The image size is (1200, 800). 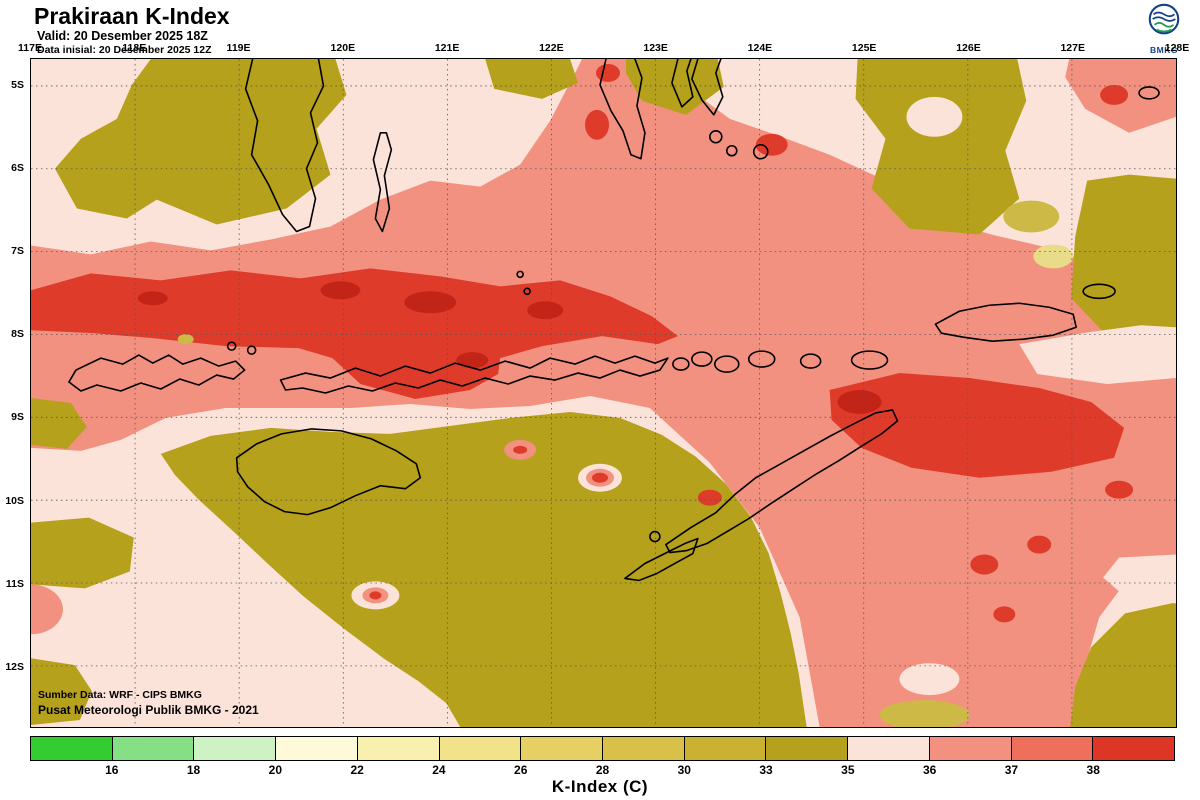 I want to click on legend-tick: 30, so click(x=684, y=770).